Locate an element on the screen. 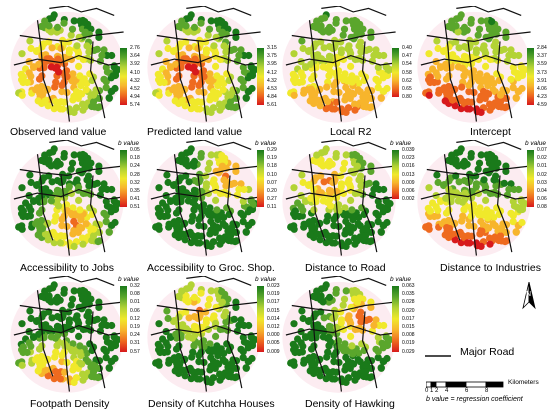  legend-tick: 0.039 is located at coordinates (408, 150).